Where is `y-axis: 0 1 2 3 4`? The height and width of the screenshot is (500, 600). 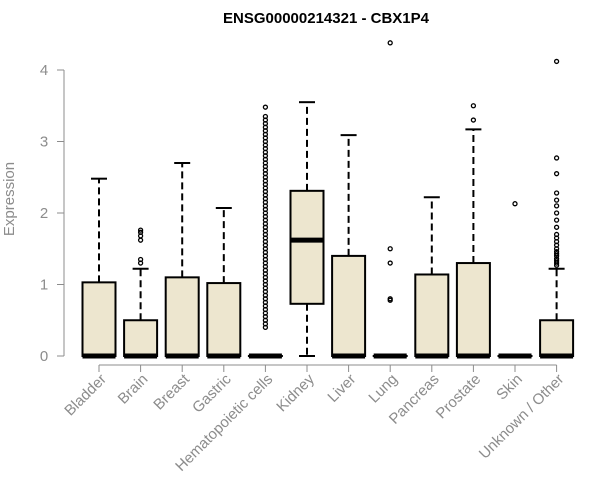 y-axis: 0 1 2 3 4 is located at coordinates (52, 213).